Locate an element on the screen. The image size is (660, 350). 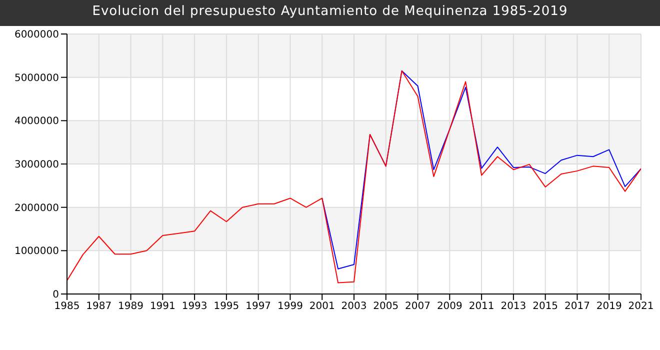
x-tick-label: 1999 is located at coordinates (290, 306).